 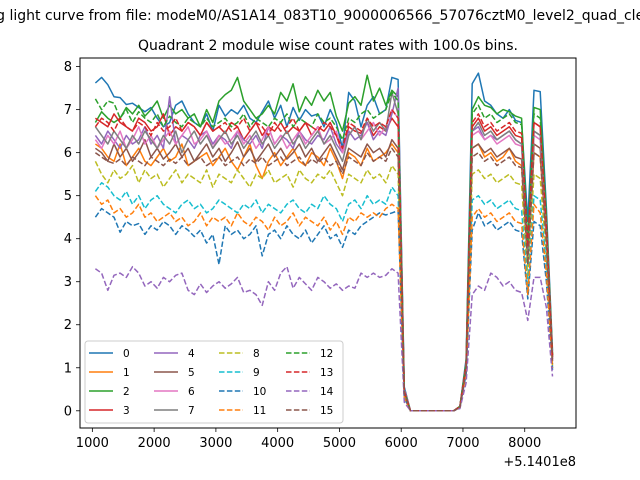 I want to click on legend-label-9: 9, so click(x=256, y=373).